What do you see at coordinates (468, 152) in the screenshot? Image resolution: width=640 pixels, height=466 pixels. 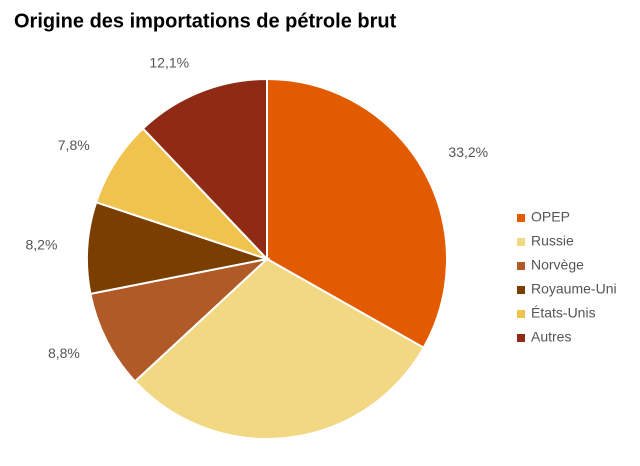 I see `data-label: 33,2%` at bounding box center [468, 152].